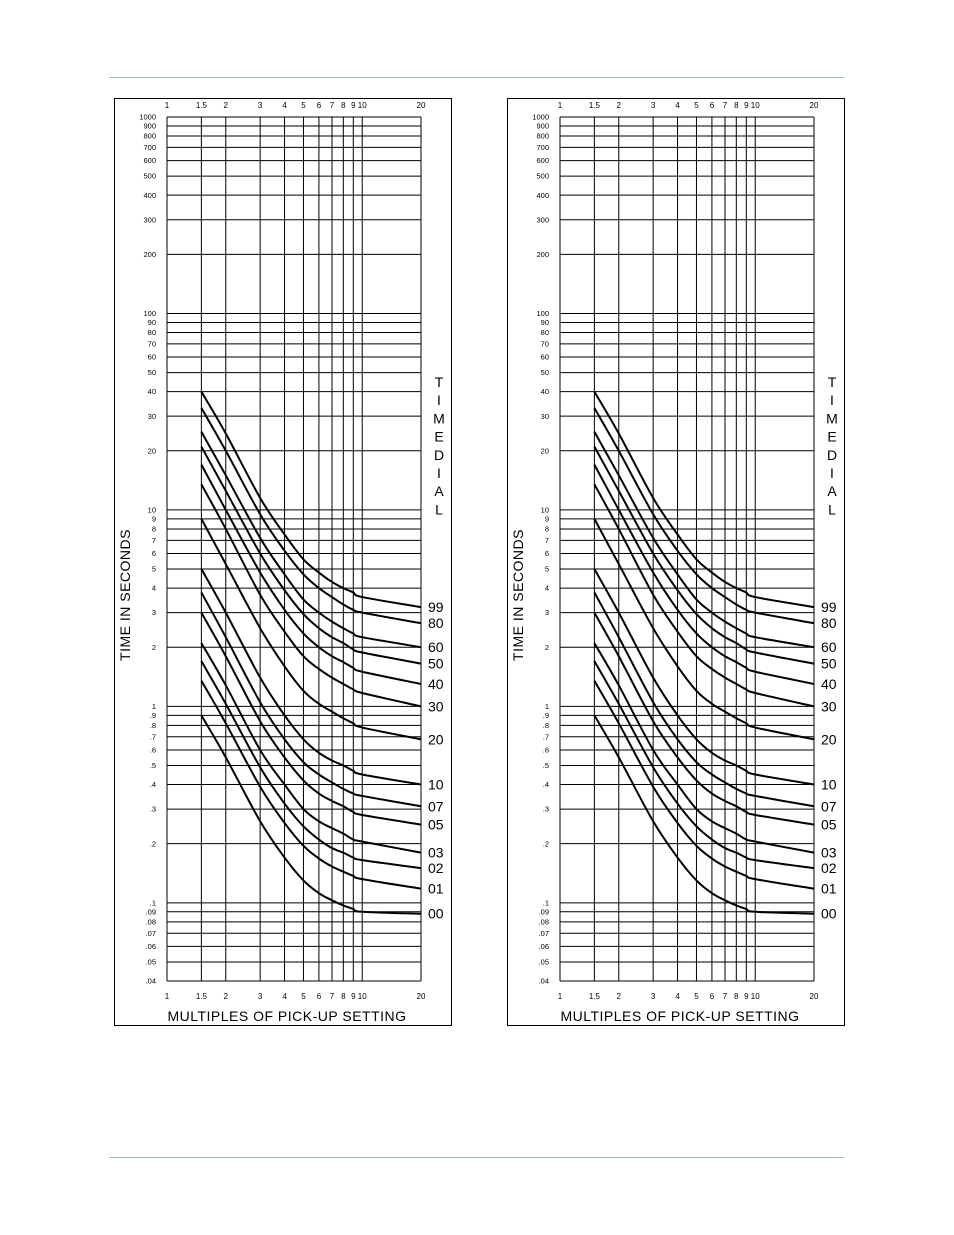 The image size is (954, 1235). What do you see at coordinates (829, 706) in the screenshot?
I see `curve-label-30: 30` at bounding box center [829, 706].